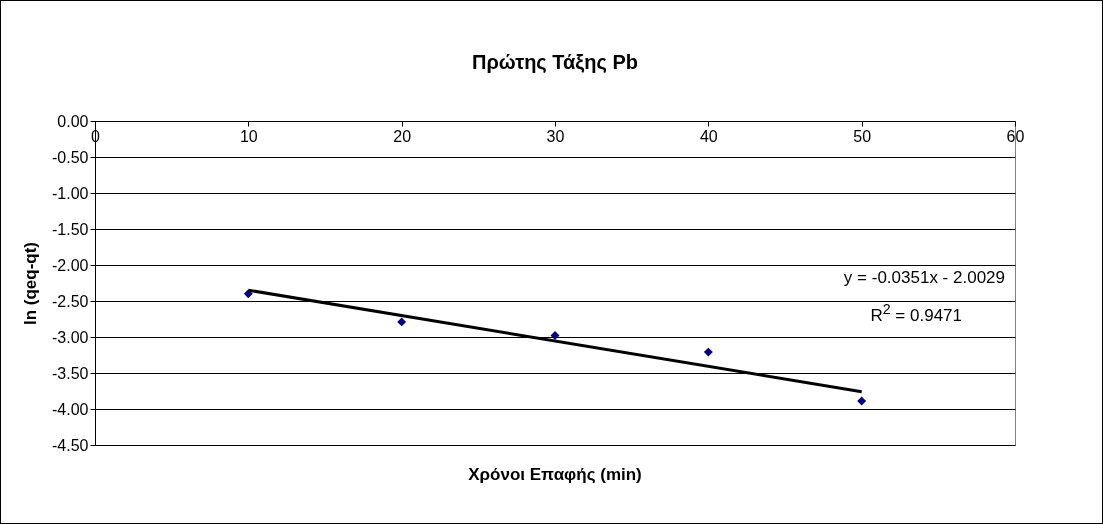  What do you see at coordinates (862, 136) in the screenshot?
I see `x-tick-label: 50` at bounding box center [862, 136].